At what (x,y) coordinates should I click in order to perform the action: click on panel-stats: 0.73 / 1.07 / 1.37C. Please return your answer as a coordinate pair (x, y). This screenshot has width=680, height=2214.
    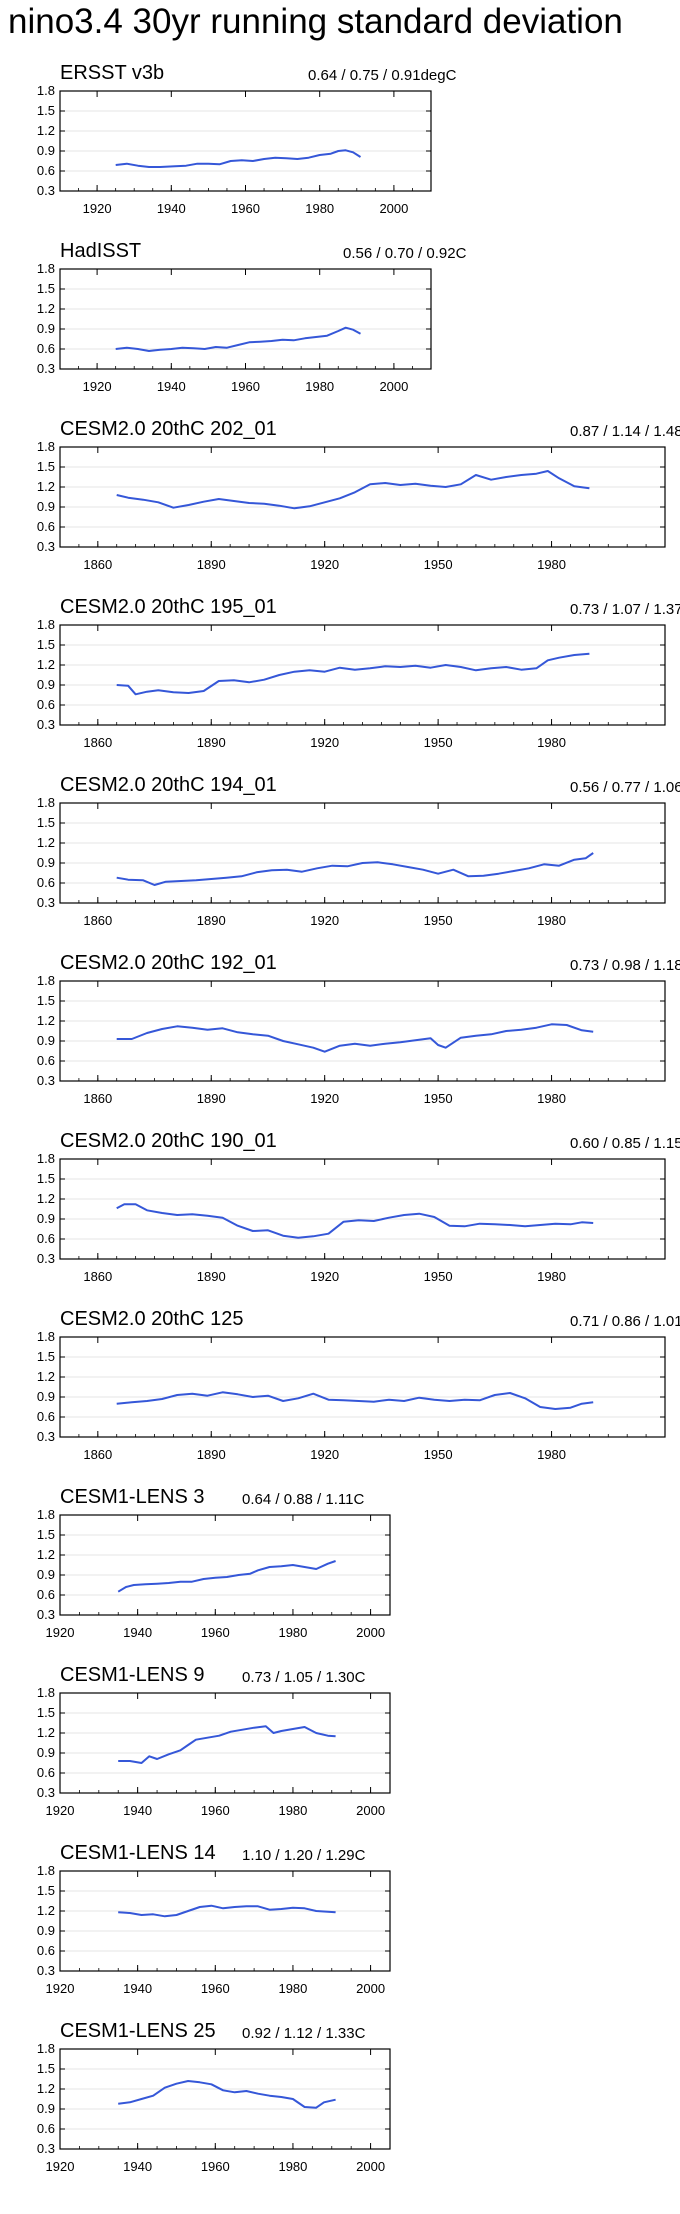
    Looking at the image, I should click on (625, 609).